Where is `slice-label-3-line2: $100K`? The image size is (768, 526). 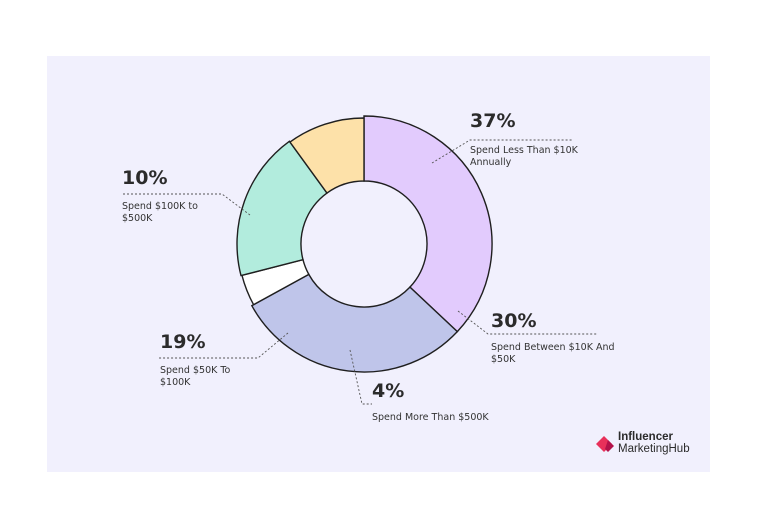 slice-label-3-line2: $100K is located at coordinates (175, 382).